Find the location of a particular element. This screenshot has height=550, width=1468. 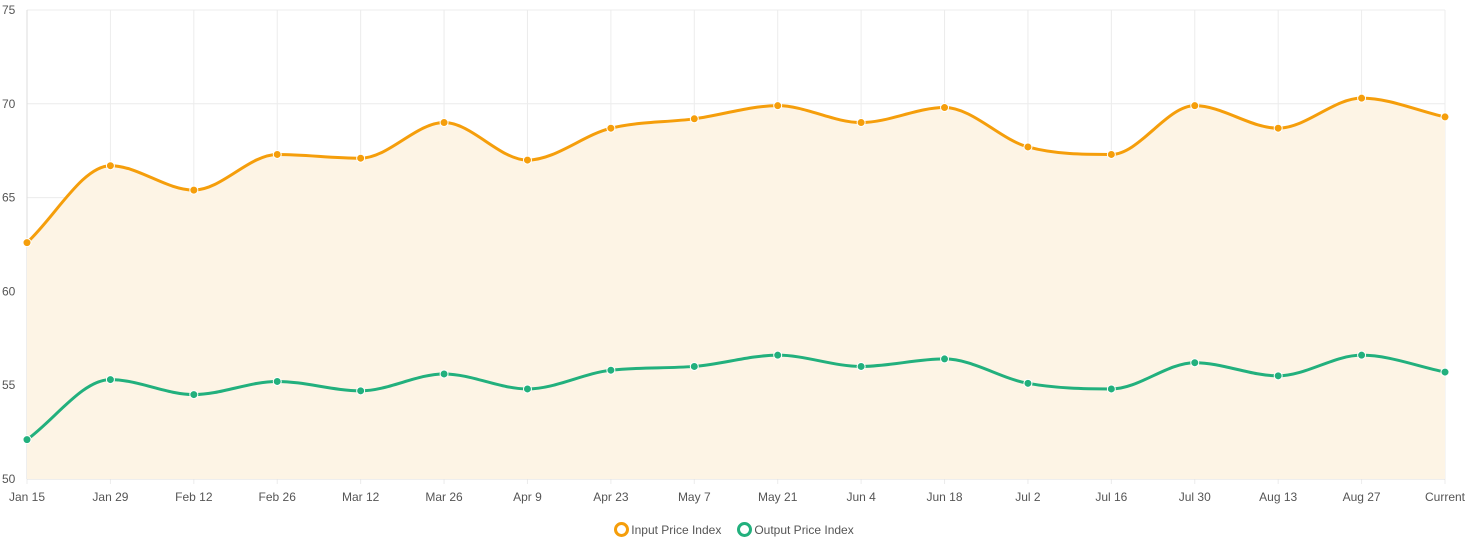

y-tick-label: 70 is located at coordinates (9, 104).